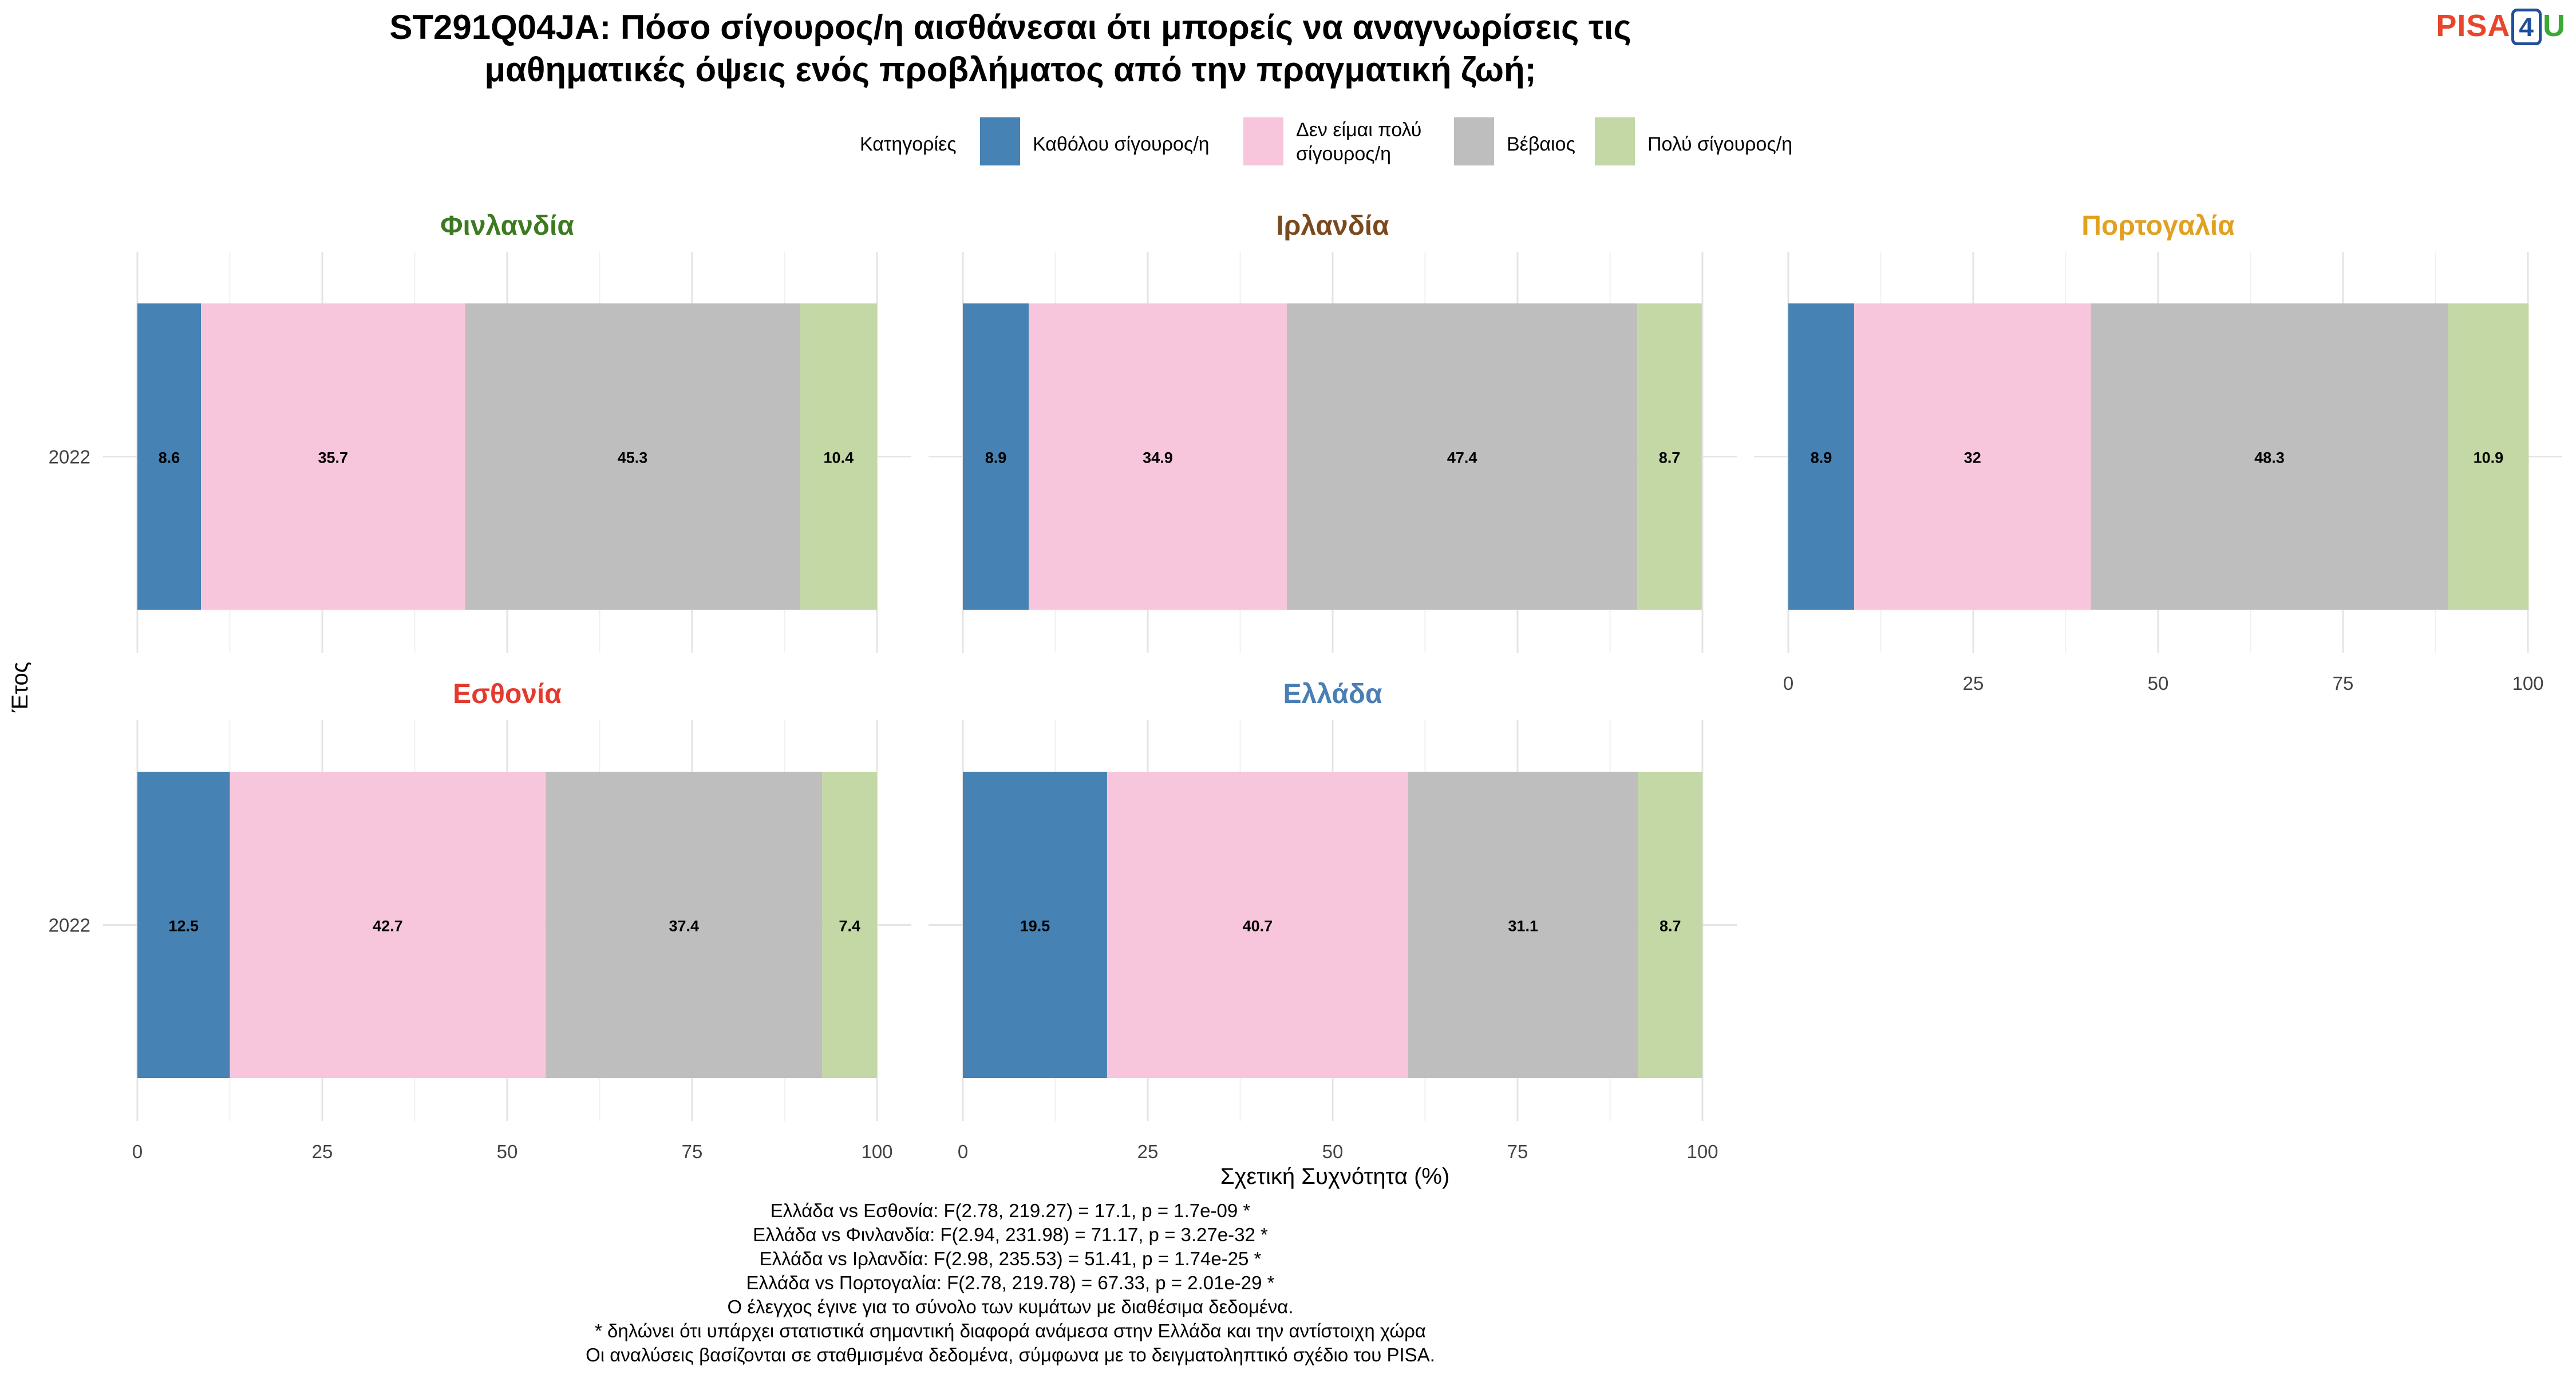 The image size is (2576, 1374). Describe the element at coordinates (2343, 683) in the screenshot. I see `panel-3-xtick-75: 75` at that location.